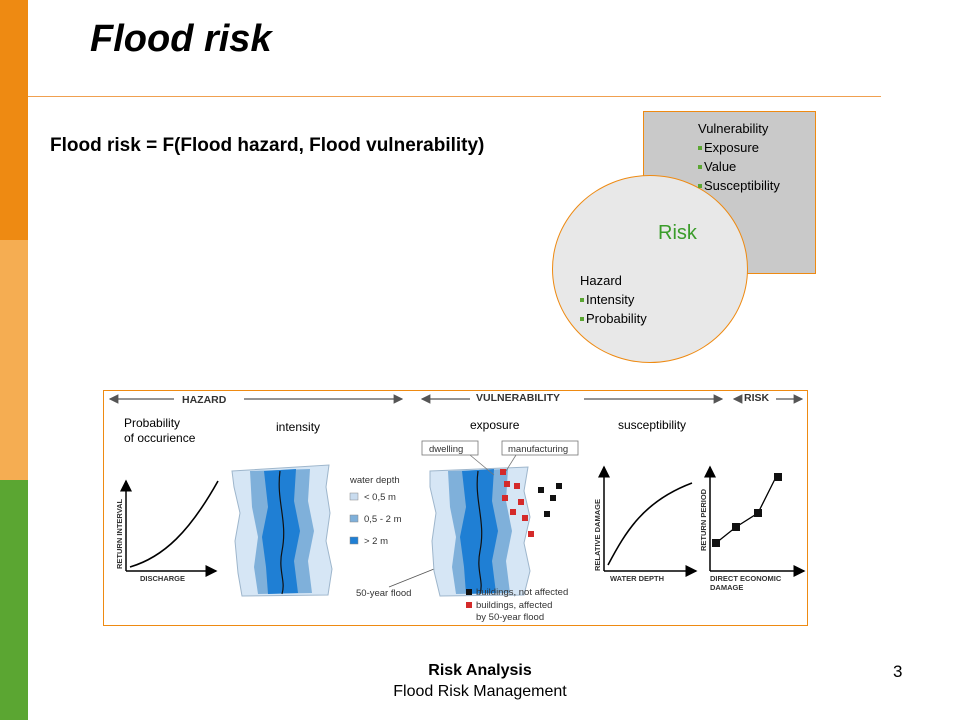  Describe the element at coordinates (411, 578) in the screenshot. I see `flood-leader-line` at that location.